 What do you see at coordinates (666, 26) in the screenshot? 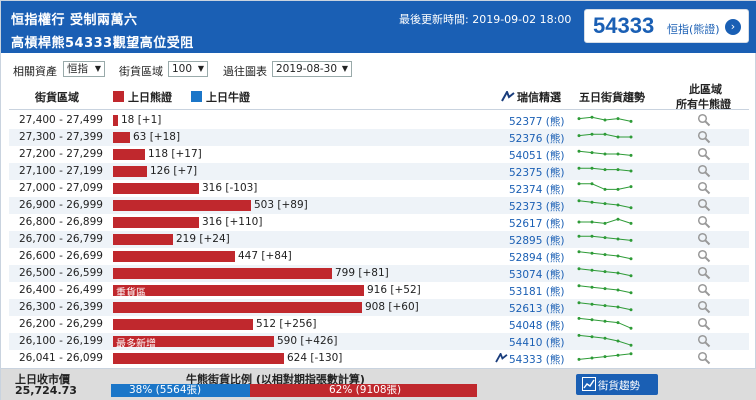
I see `featured-warrant-badge: 54333 恒指(熊證) ›` at bounding box center [666, 26].